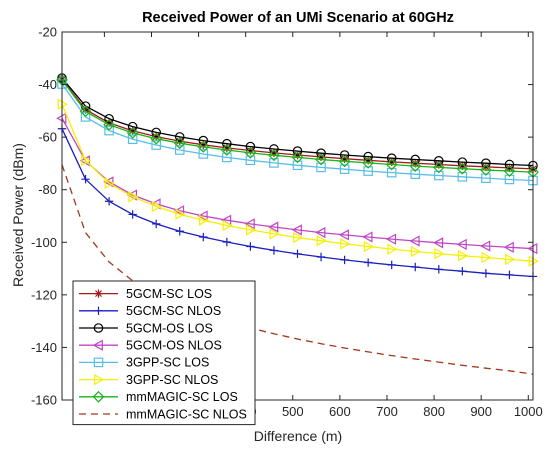  Describe the element at coordinates (18, 215) in the screenshot. I see `y-axis-title: Received Power (dBm)` at that location.